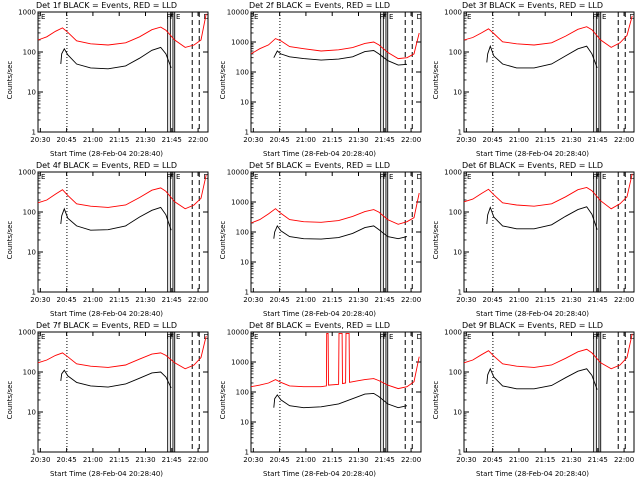 The width and height of the screenshot is (640, 480). What do you see at coordinates (106, 165) in the screenshot?
I see `panel-title: Det 4f BLACK = Events, RED = LLD` at bounding box center [106, 165].